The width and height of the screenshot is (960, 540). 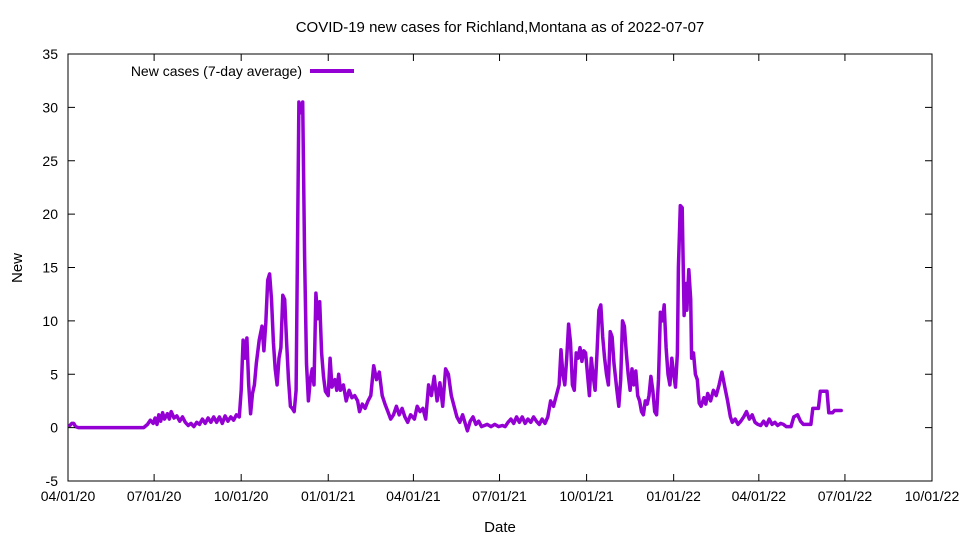 What do you see at coordinates (673, 496) in the screenshot?
I see `x-tick-label: 01/01/22` at bounding box center [673, 496].